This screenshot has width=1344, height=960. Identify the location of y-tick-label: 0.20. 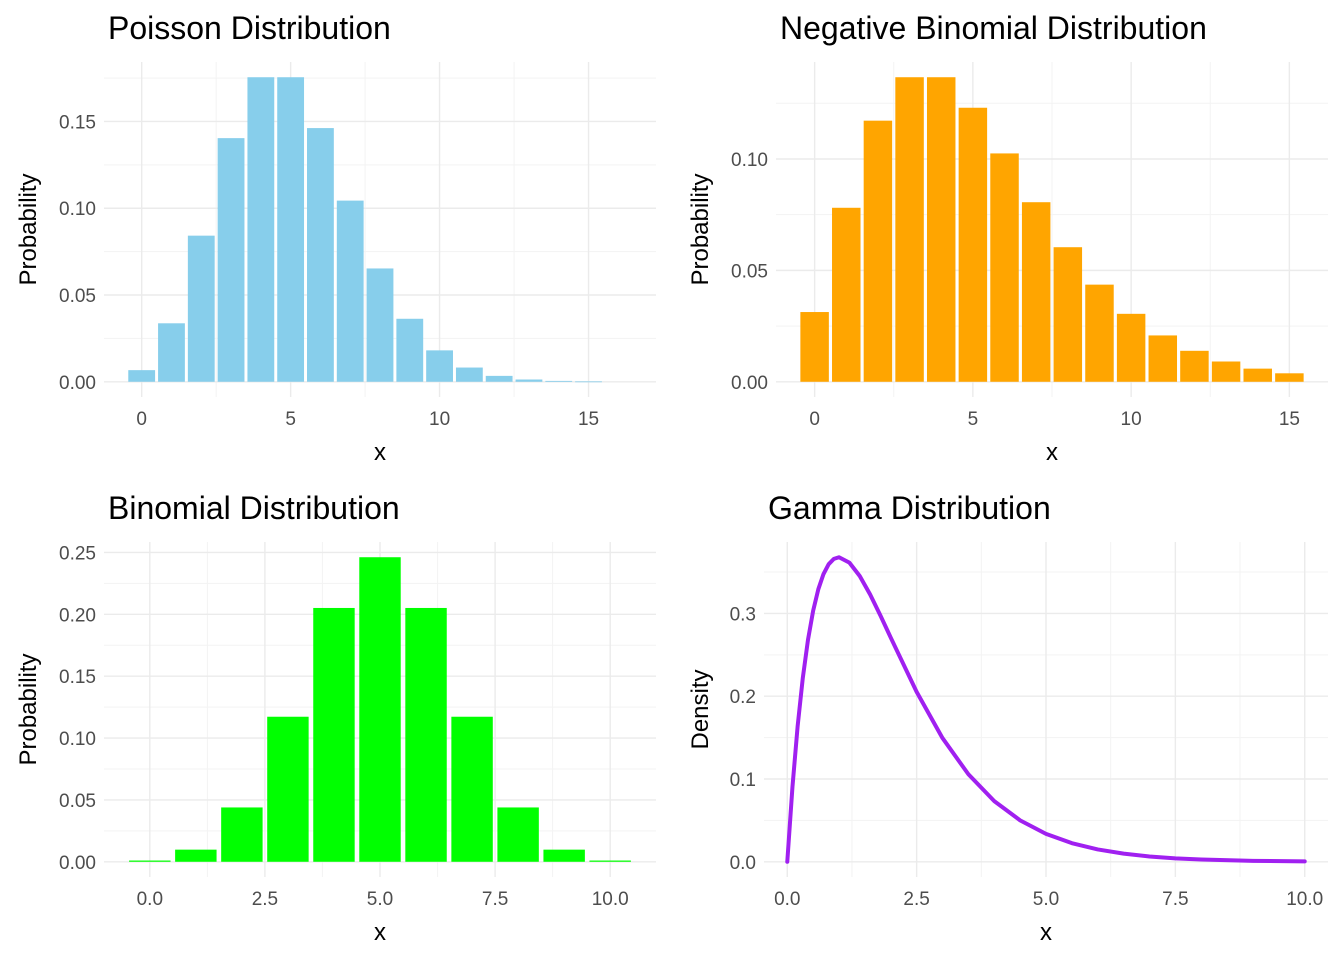
(77, 615).